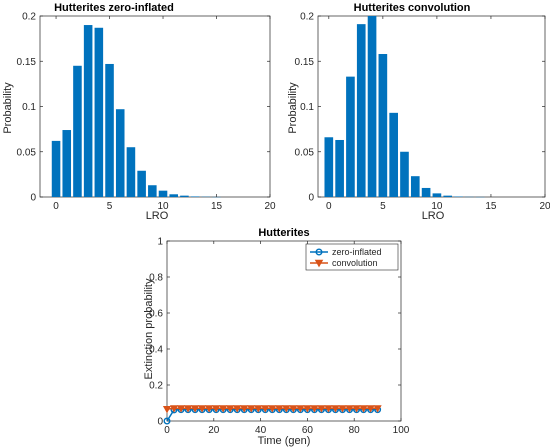  What do you see at coordinates (308, 430) in the screenshot?
I see `x-tick-label: 60` at bounding box center [308, 430].